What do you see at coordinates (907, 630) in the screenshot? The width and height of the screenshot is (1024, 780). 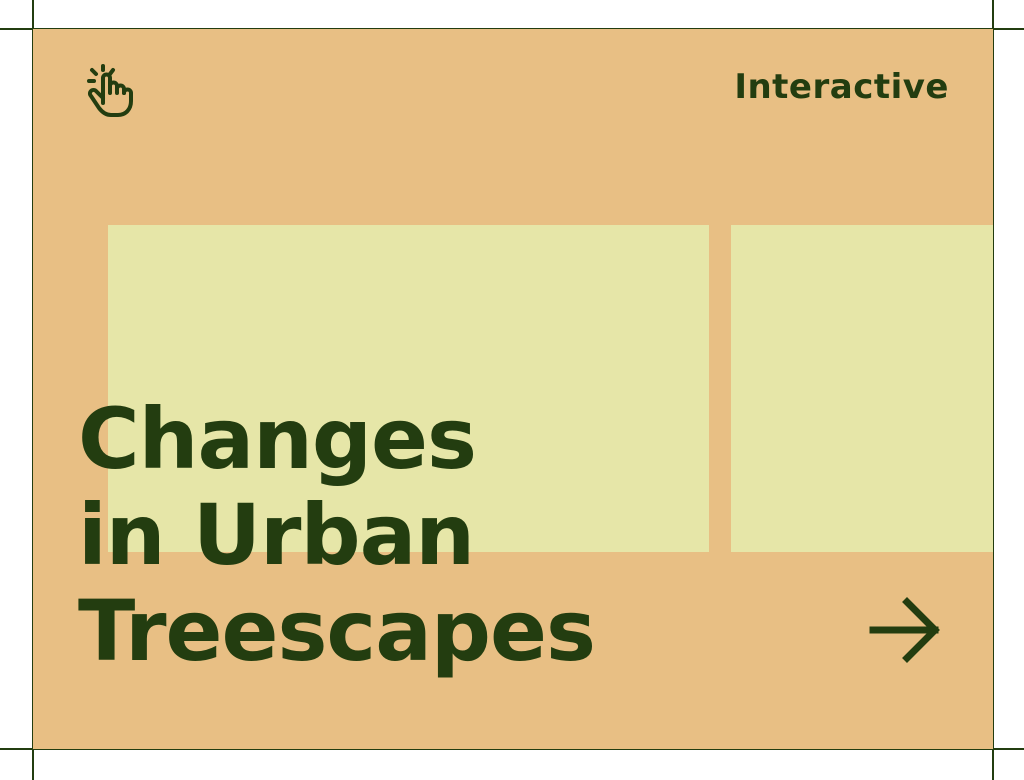 I see `arrow-right-icon` at bounding box center [907, 630].